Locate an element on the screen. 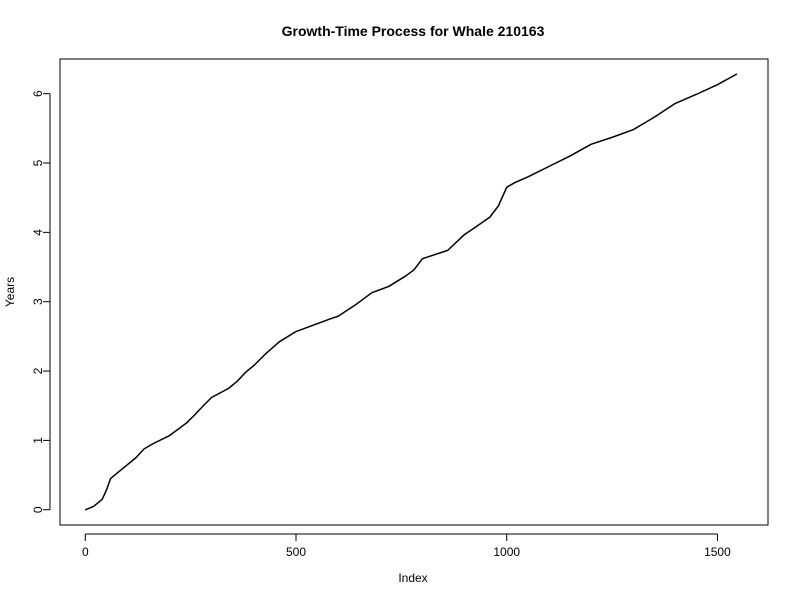 This screenshot has width=800, height=600. x-axis-label: Index is located at coordinates (412, 578).